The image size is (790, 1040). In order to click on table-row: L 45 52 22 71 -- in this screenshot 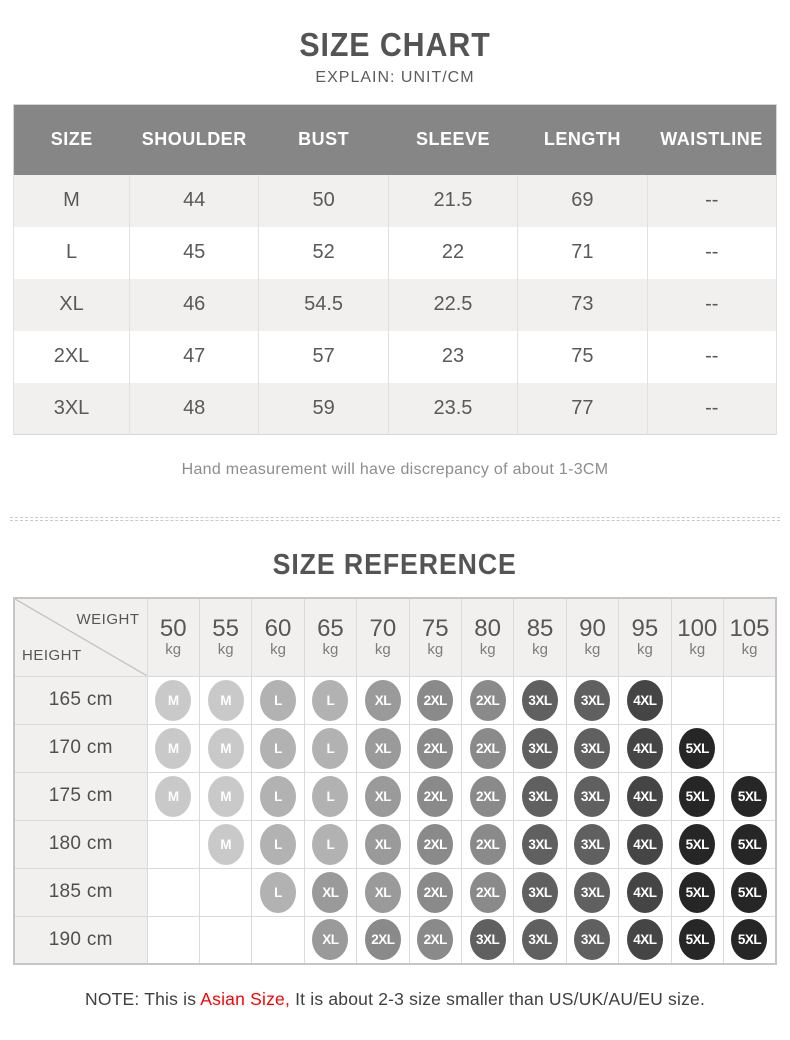, I will do `click(395, 252)`.